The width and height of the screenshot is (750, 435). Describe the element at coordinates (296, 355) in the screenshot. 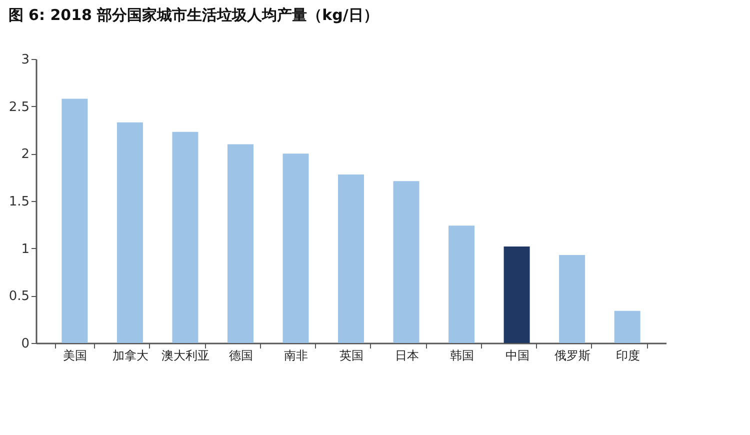

I see `x-tick-label: 南非` at that location.